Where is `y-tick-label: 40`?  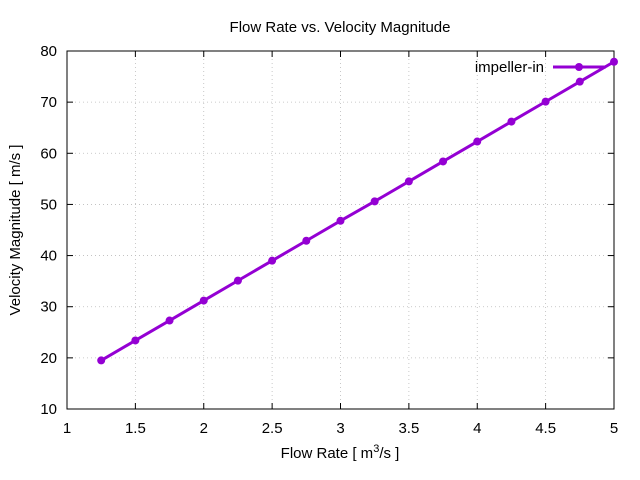
y-tick-label: 40 is located at coordinates (48, 256).